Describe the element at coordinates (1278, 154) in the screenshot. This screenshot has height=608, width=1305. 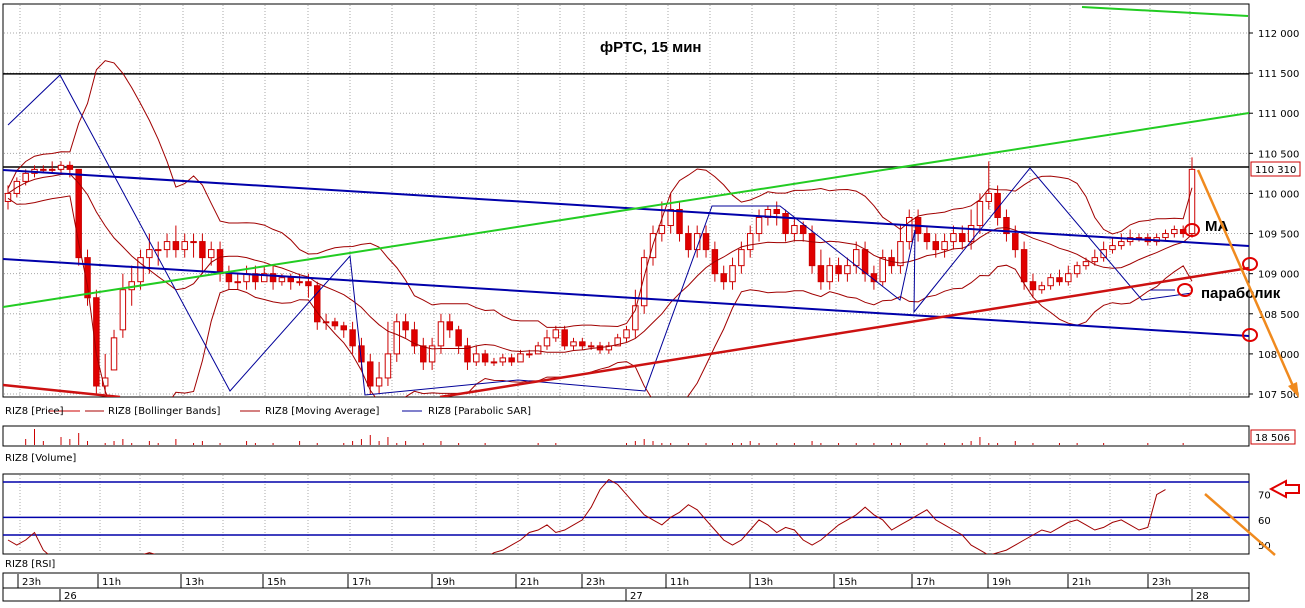
I see `price-tick-3: 110 500` at that location.